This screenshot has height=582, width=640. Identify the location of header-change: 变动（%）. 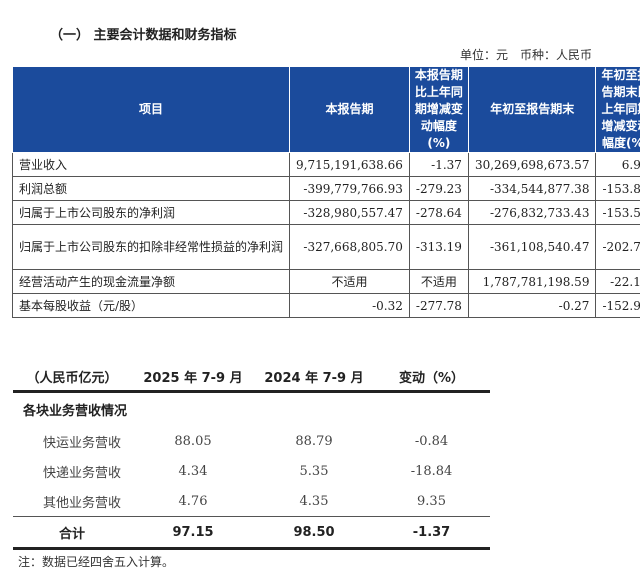
(431, 378).